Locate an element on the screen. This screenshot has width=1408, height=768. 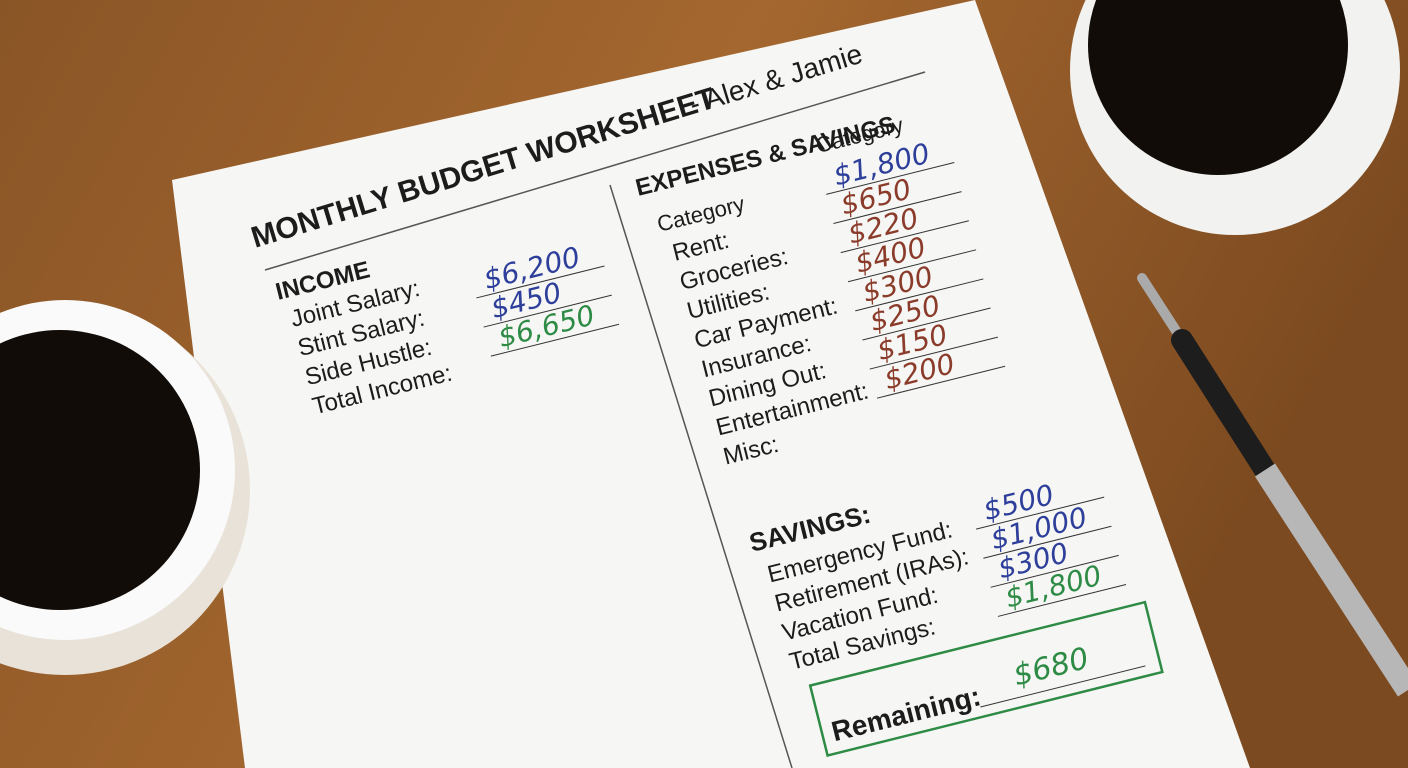
remaining-section: Remaining: $680 is located at coordinates (986, 678).